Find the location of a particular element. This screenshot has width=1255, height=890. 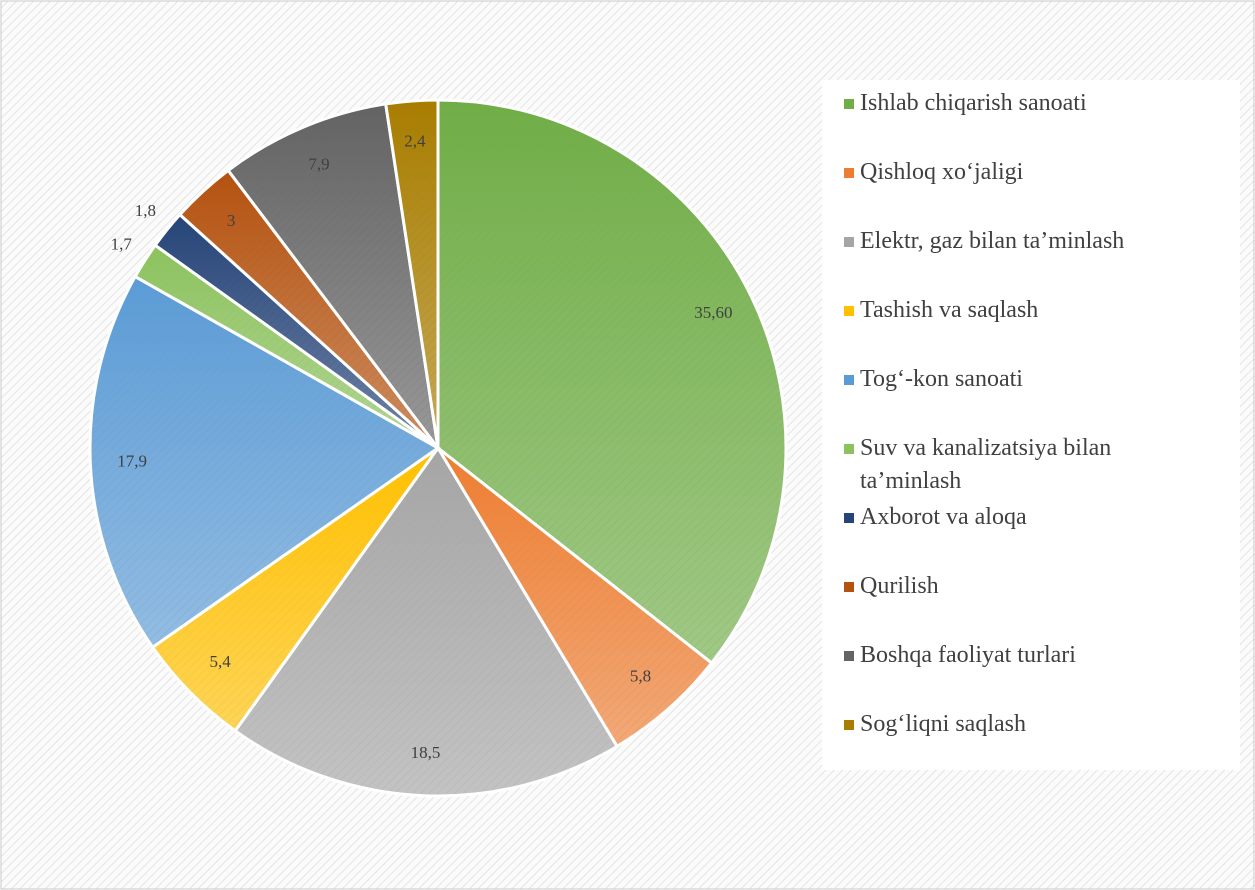

data-label: 18,5 is located at coordinates (426, 752).